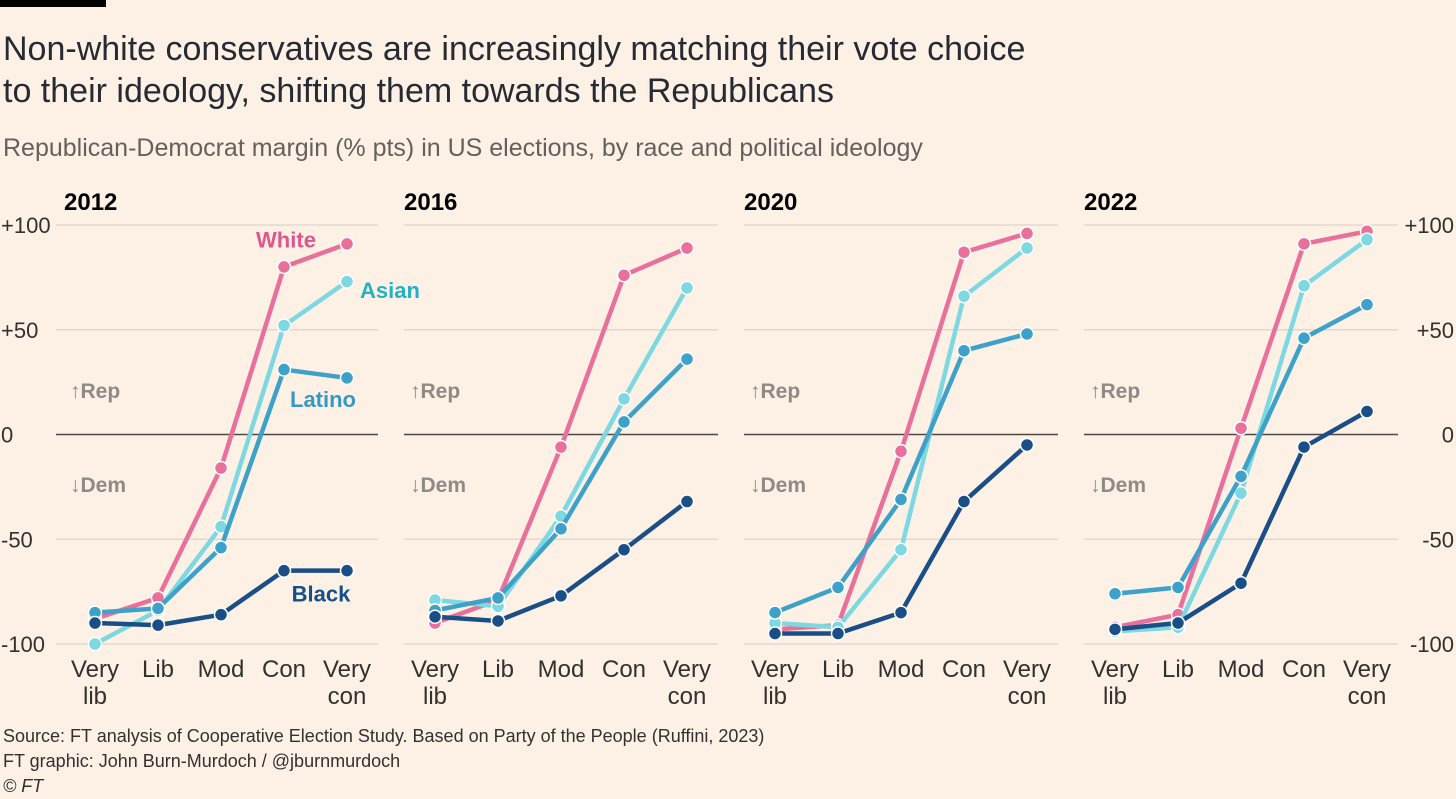 Image resolution: width=1456 pixels, height=799 pixels. What do you see at coordinates (323, 399) in the screenshot?
I see `series-label-latino: Latino` at bounding box center [323, 399].